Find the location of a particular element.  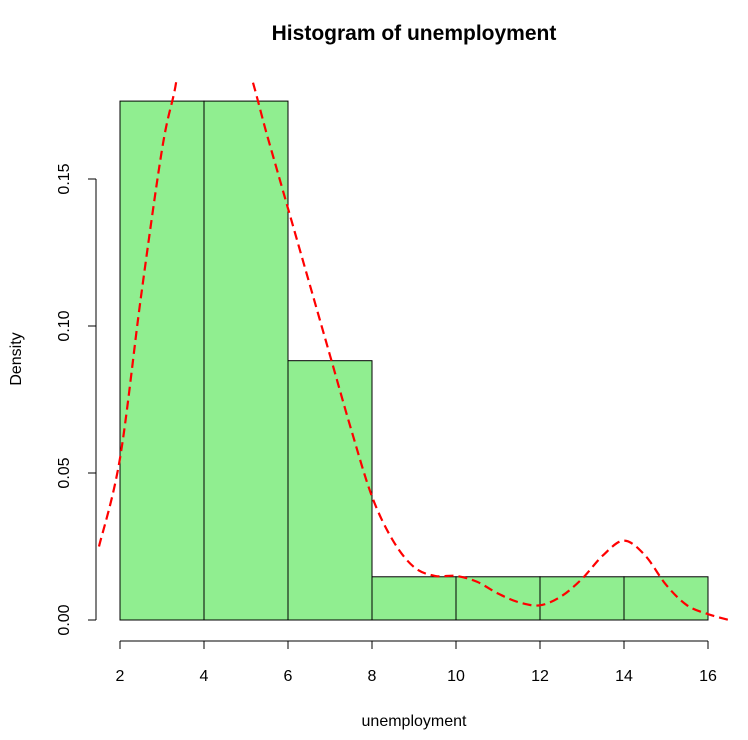

y-tick-label-1: 0.05 is located at coordinates (64, 472).